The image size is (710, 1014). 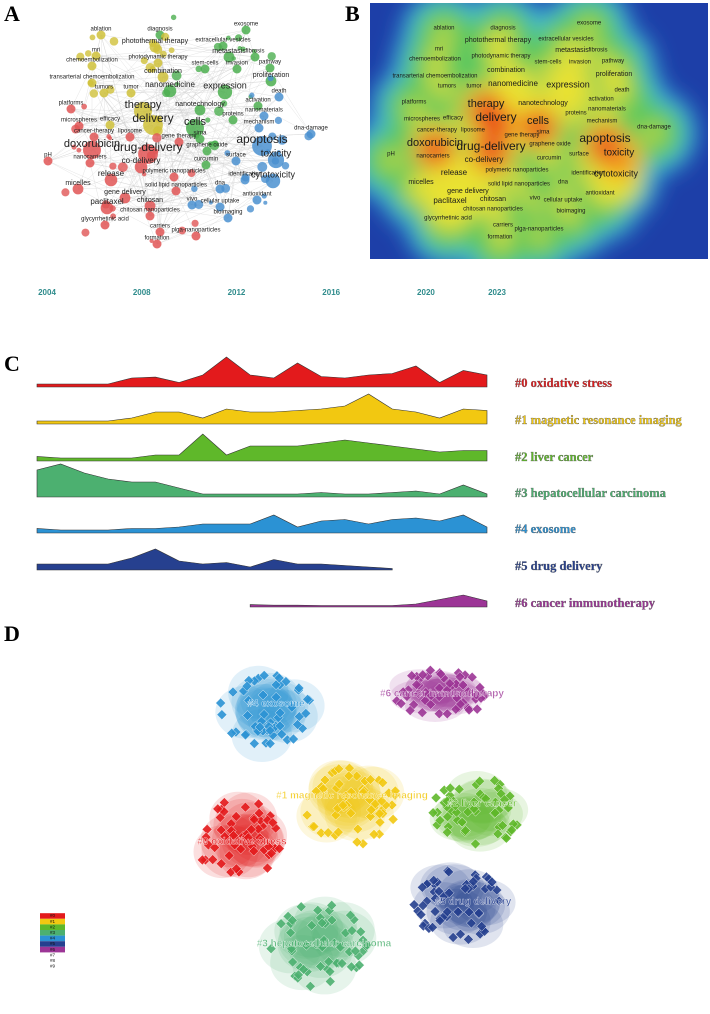 What do you see at coordinates (503, 226) in the screenshot?
I see `keyword-label: carriers` at bounding box center [503, 226].